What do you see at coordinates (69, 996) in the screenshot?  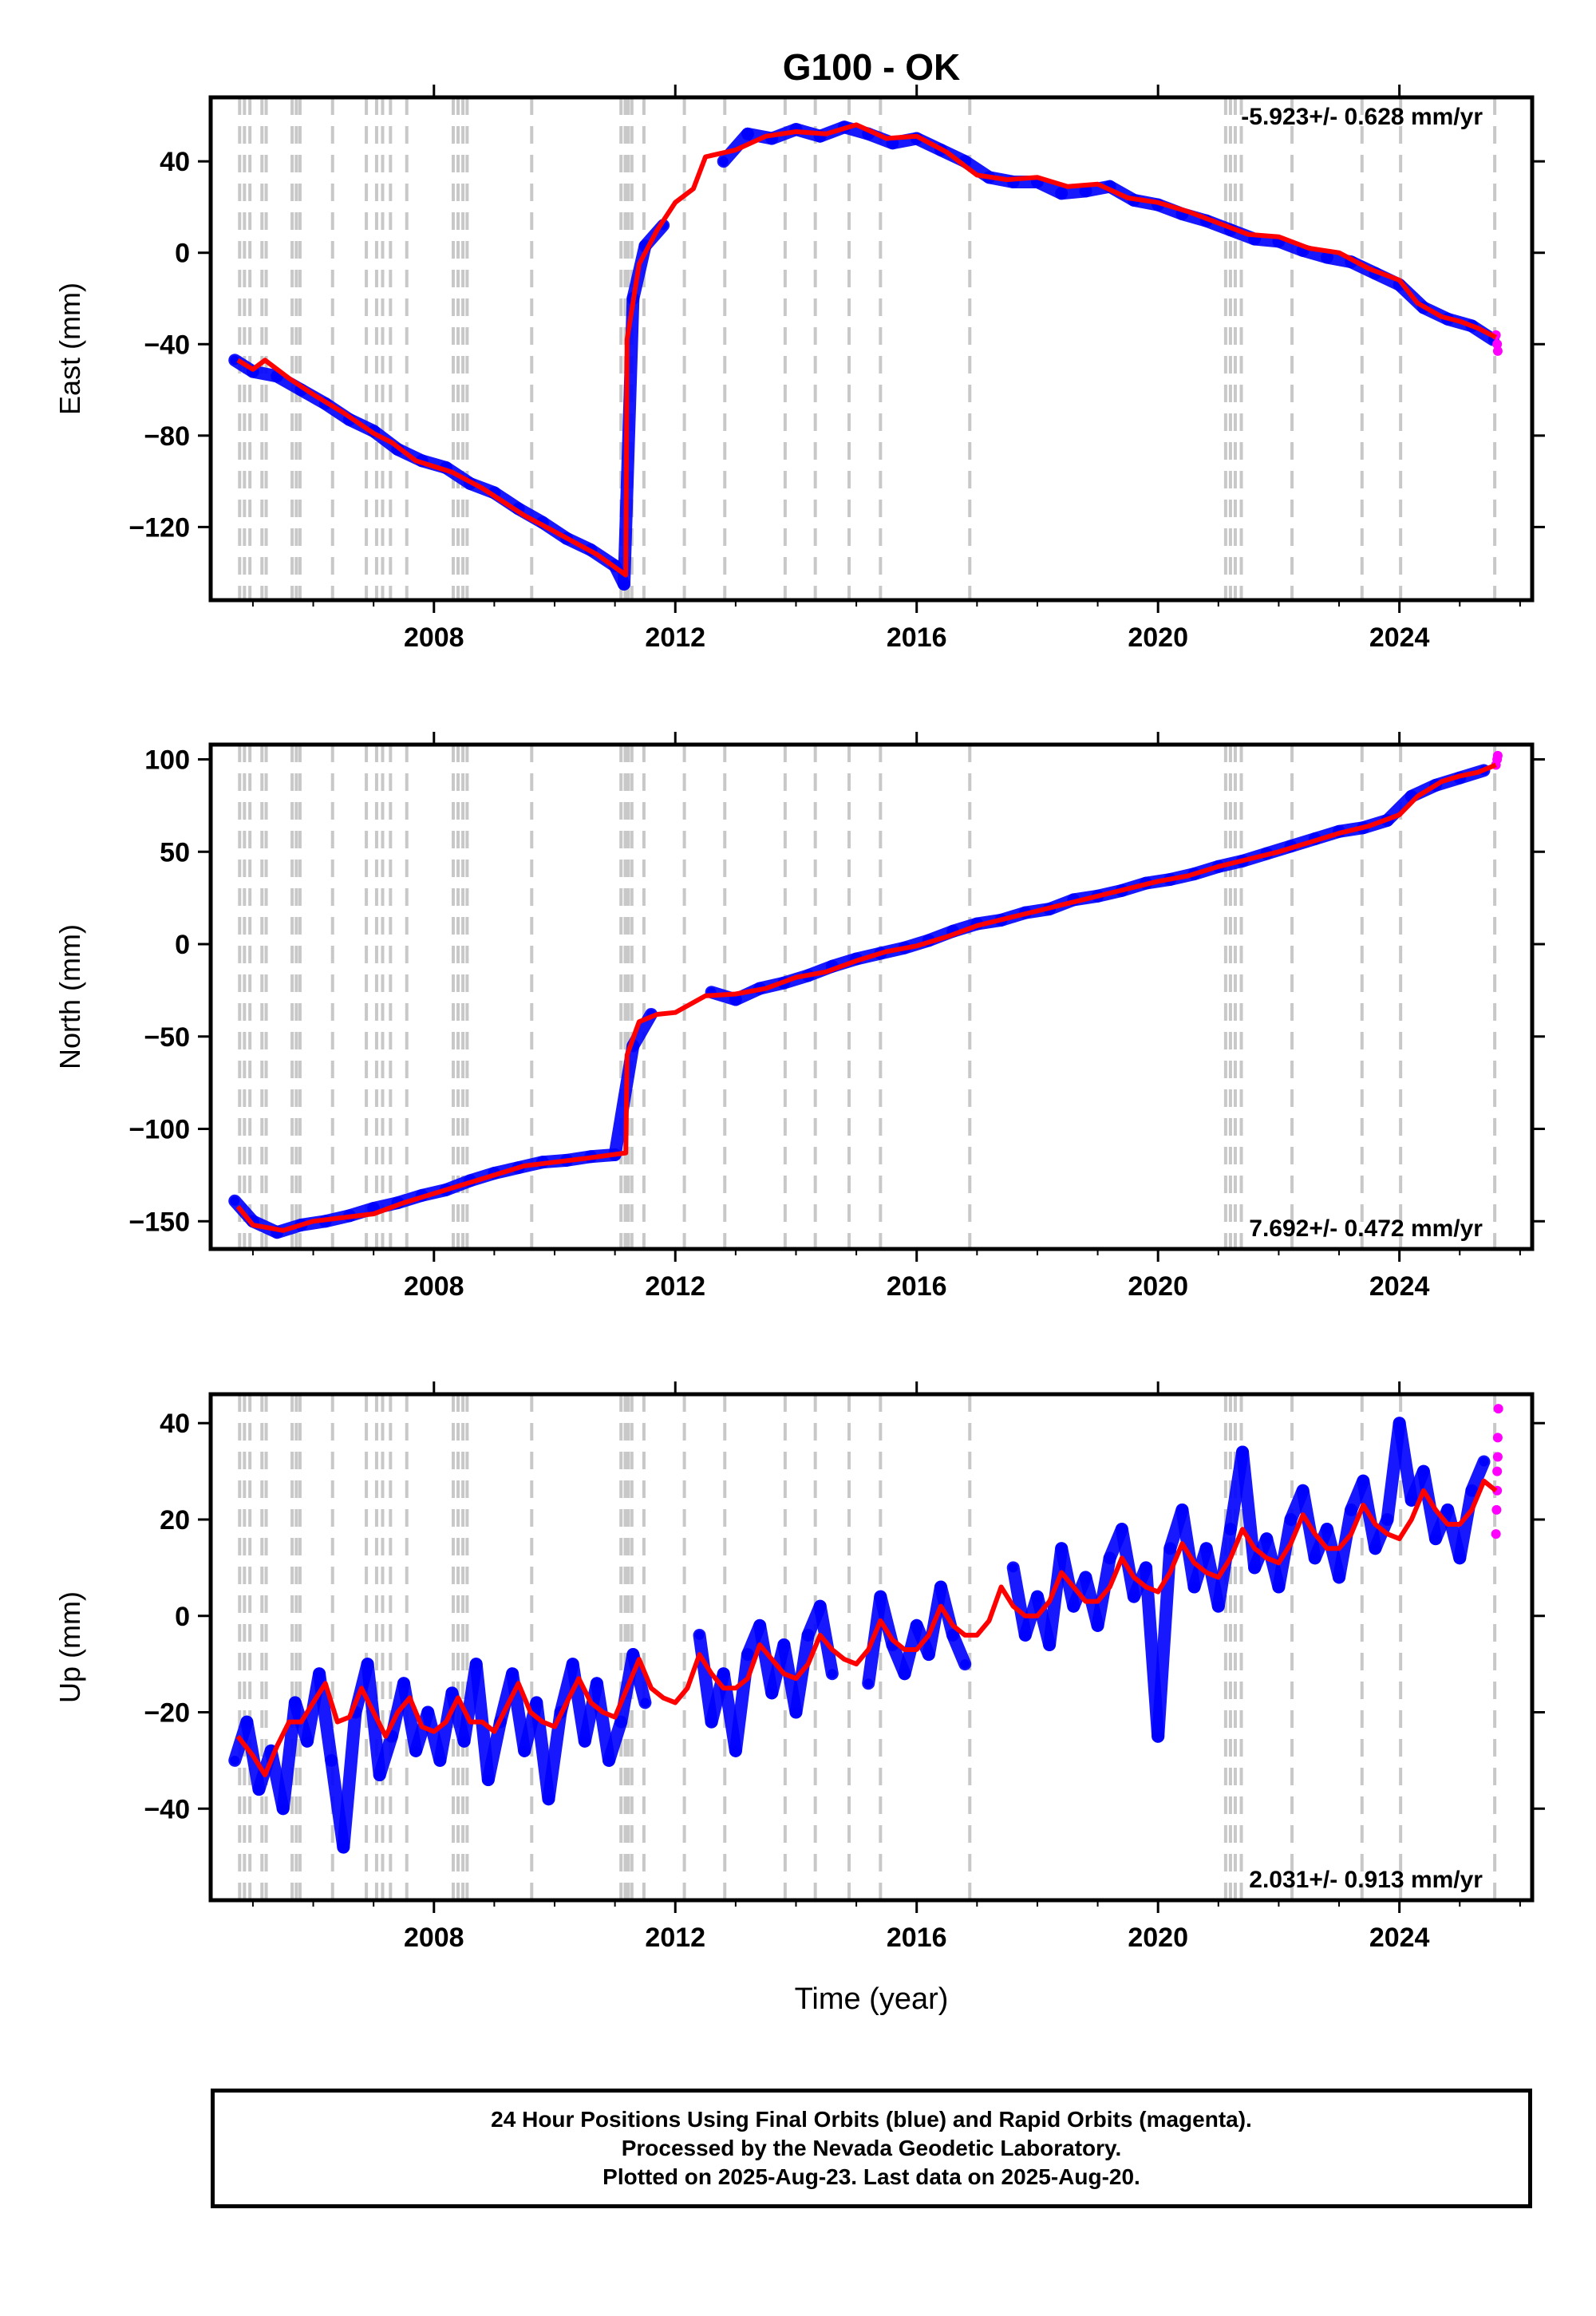 I see `y-axis-label: North (mm)` at bounding box center [69, 996].